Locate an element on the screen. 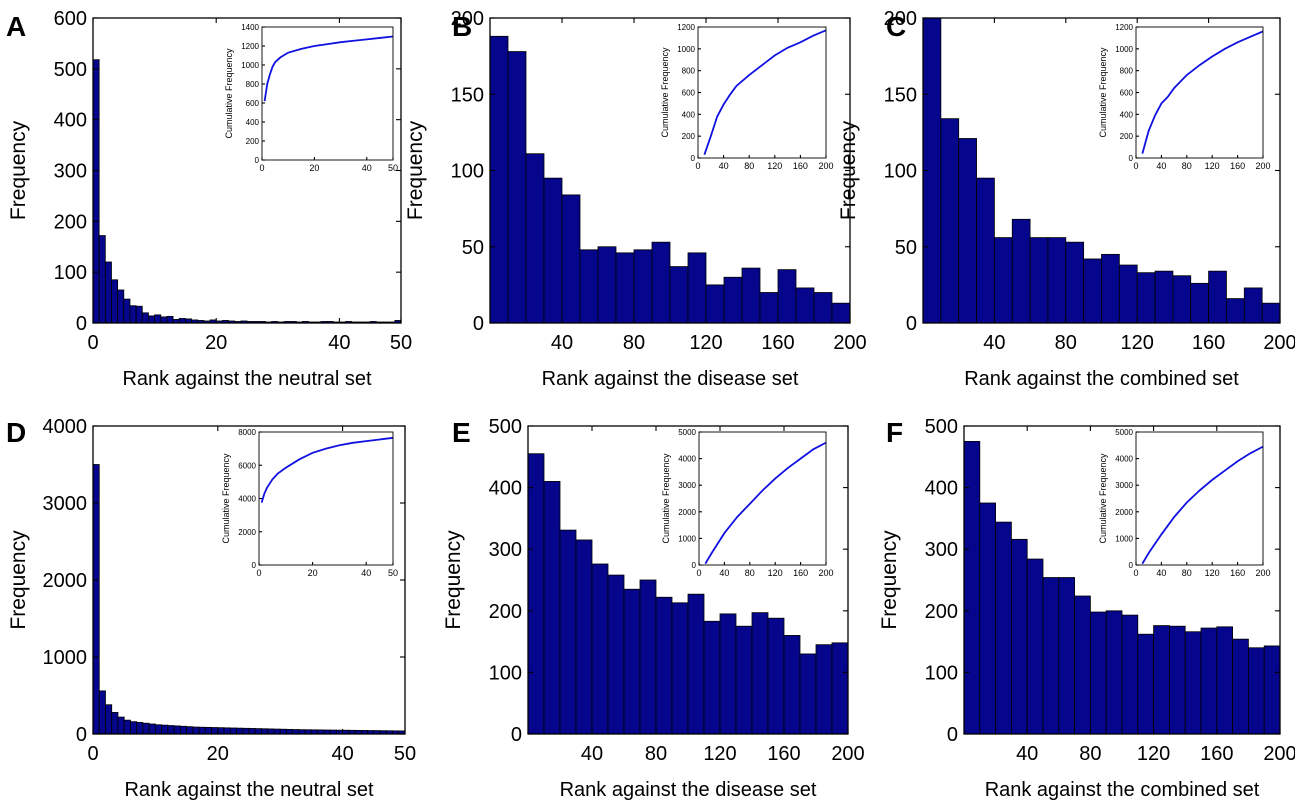 The image size is (1295, 800). inset-y-tick-label: 400 is located at coordinates (689, 114).